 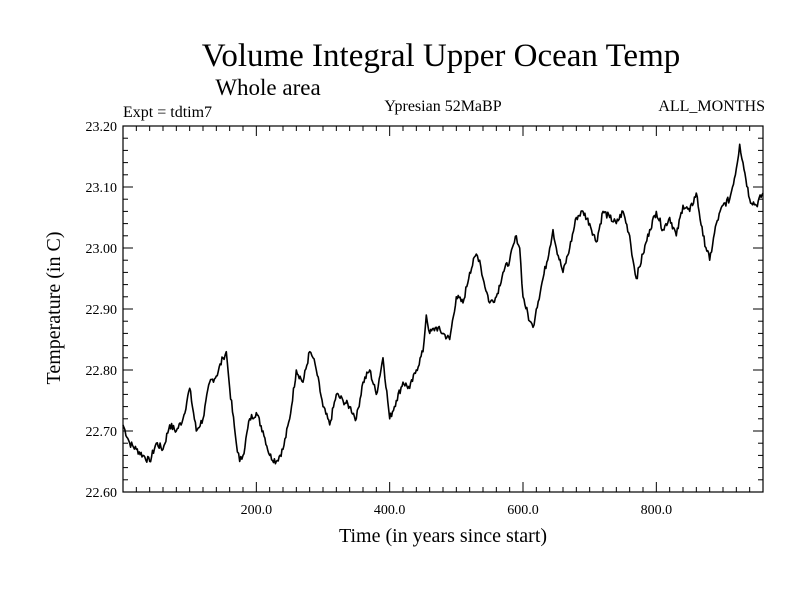 I want to click on y-tick-label: 23.00, so click(x=102, y=249).